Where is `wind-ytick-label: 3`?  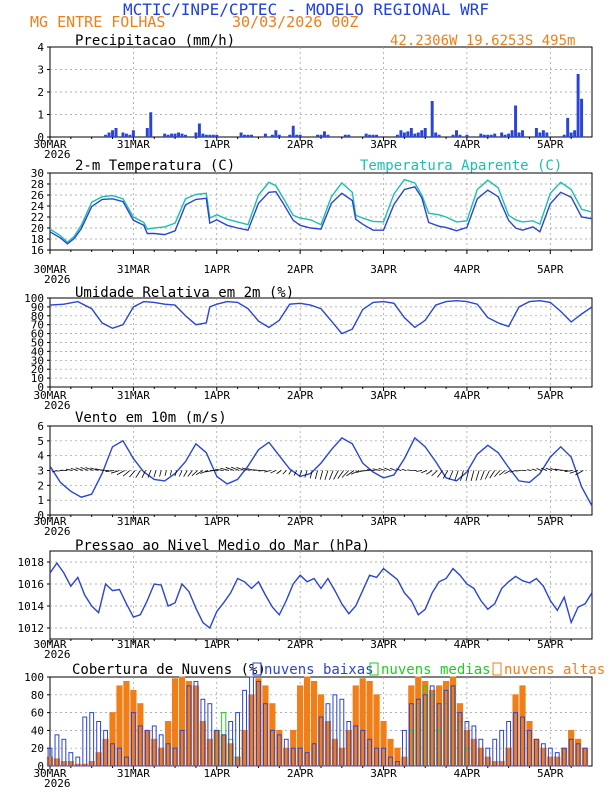 wind-ytick-label: 3 is located at coordinates (40, 471).